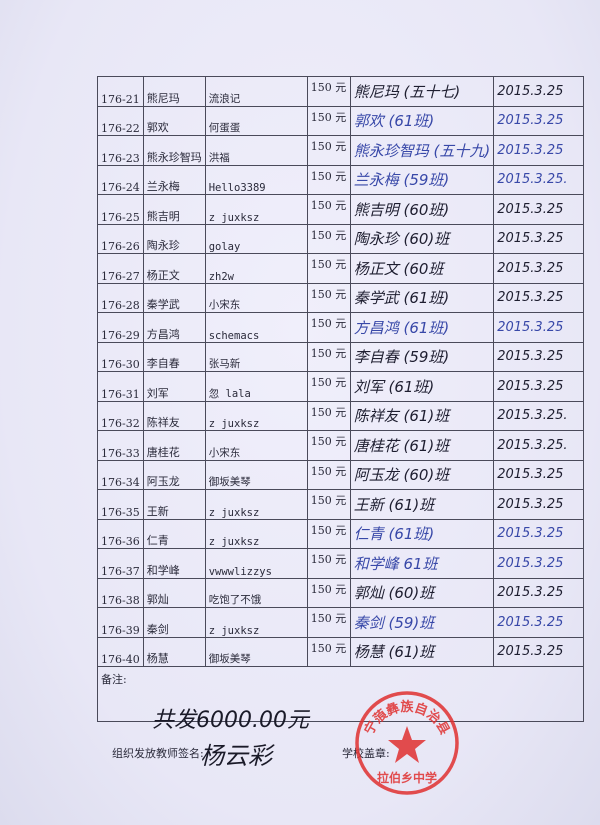  Describe the element at coordinates (341, 533) in the screenshot. I see `table-row: 176-36 仁青 z juxksz 150 元仁青 (61班) 2015.3.25` at that location.